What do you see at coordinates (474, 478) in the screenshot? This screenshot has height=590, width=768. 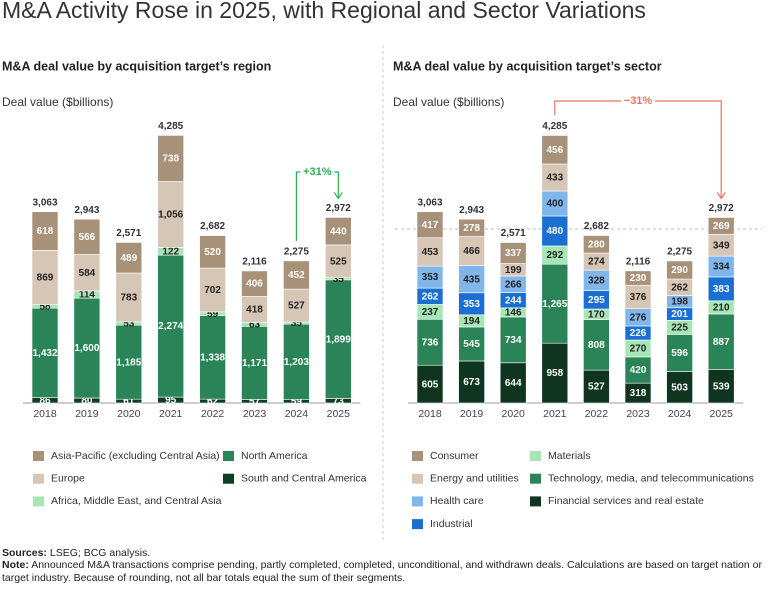 I see `legend-label: Energy and utilities` at bounding box center [474, 478].